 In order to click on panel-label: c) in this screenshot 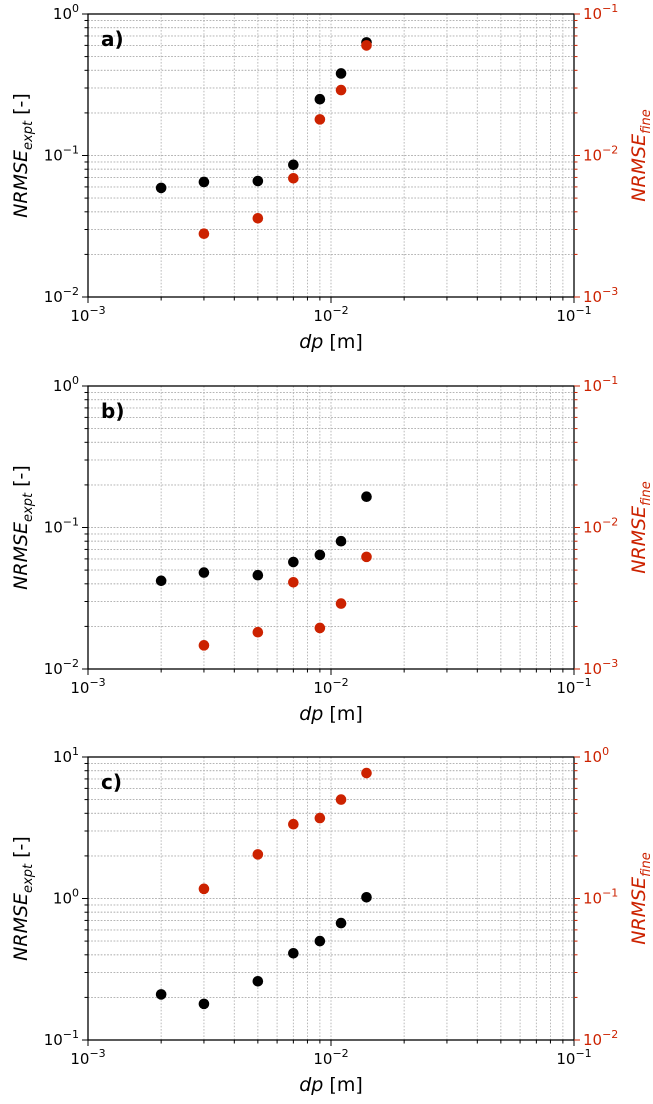, I will do `click(111, 782)`.